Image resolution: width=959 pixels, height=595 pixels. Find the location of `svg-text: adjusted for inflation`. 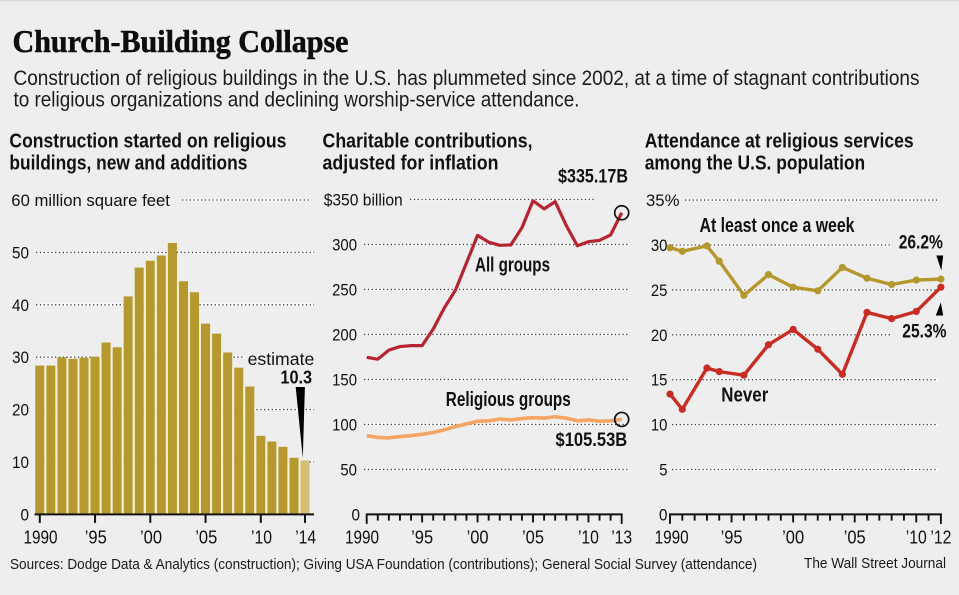

svg-text: adjusted for inflation is located at coordinates (411, 163).